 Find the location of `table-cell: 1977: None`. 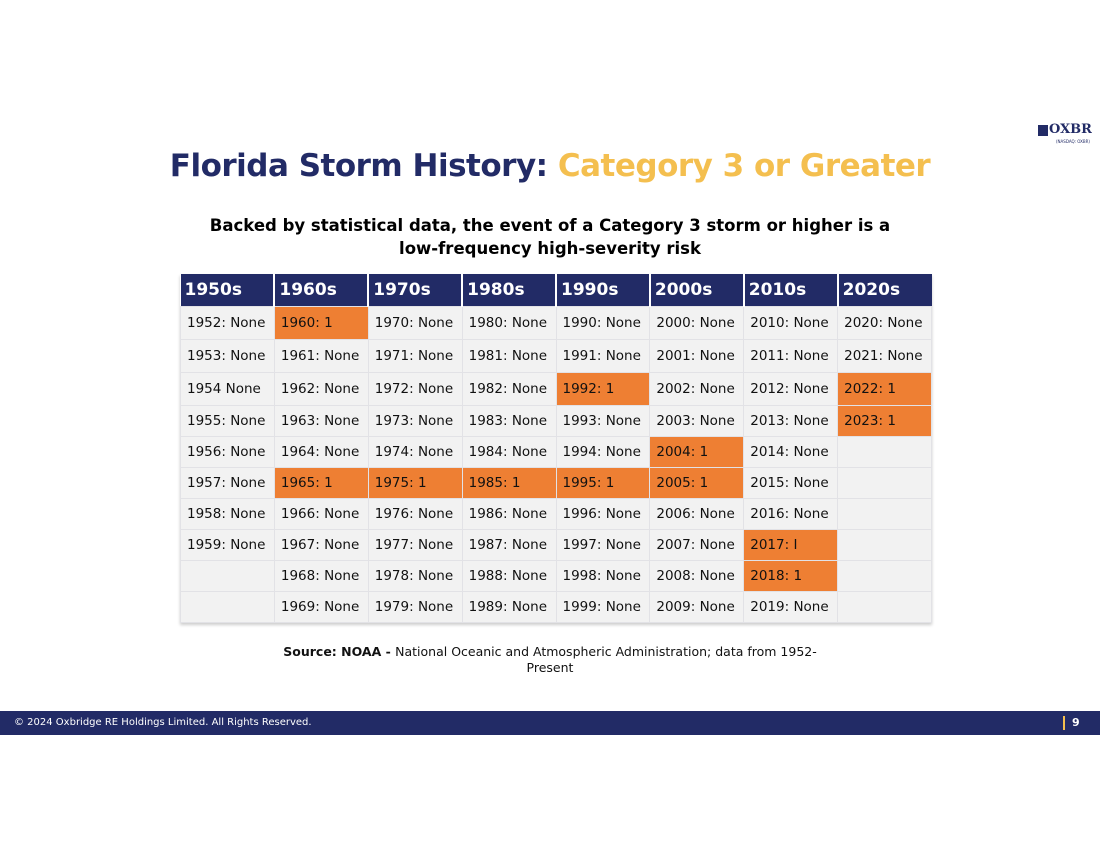

table-cell: 1977: None is located at coordinates (415, 545).